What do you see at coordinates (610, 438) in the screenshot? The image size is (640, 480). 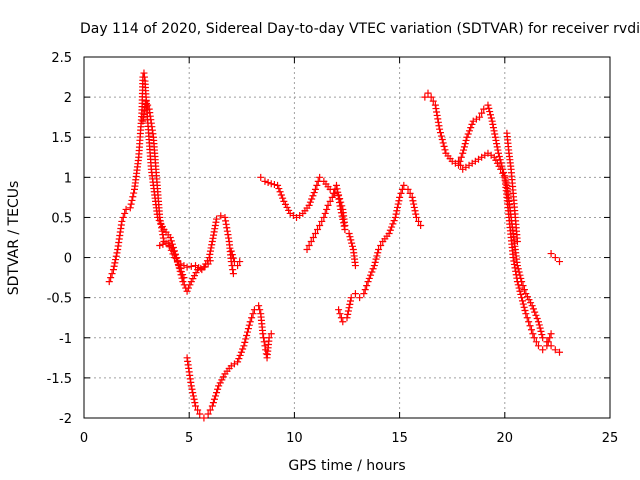 I see `x-tick-label: 25` at bounding box center [610, 438].